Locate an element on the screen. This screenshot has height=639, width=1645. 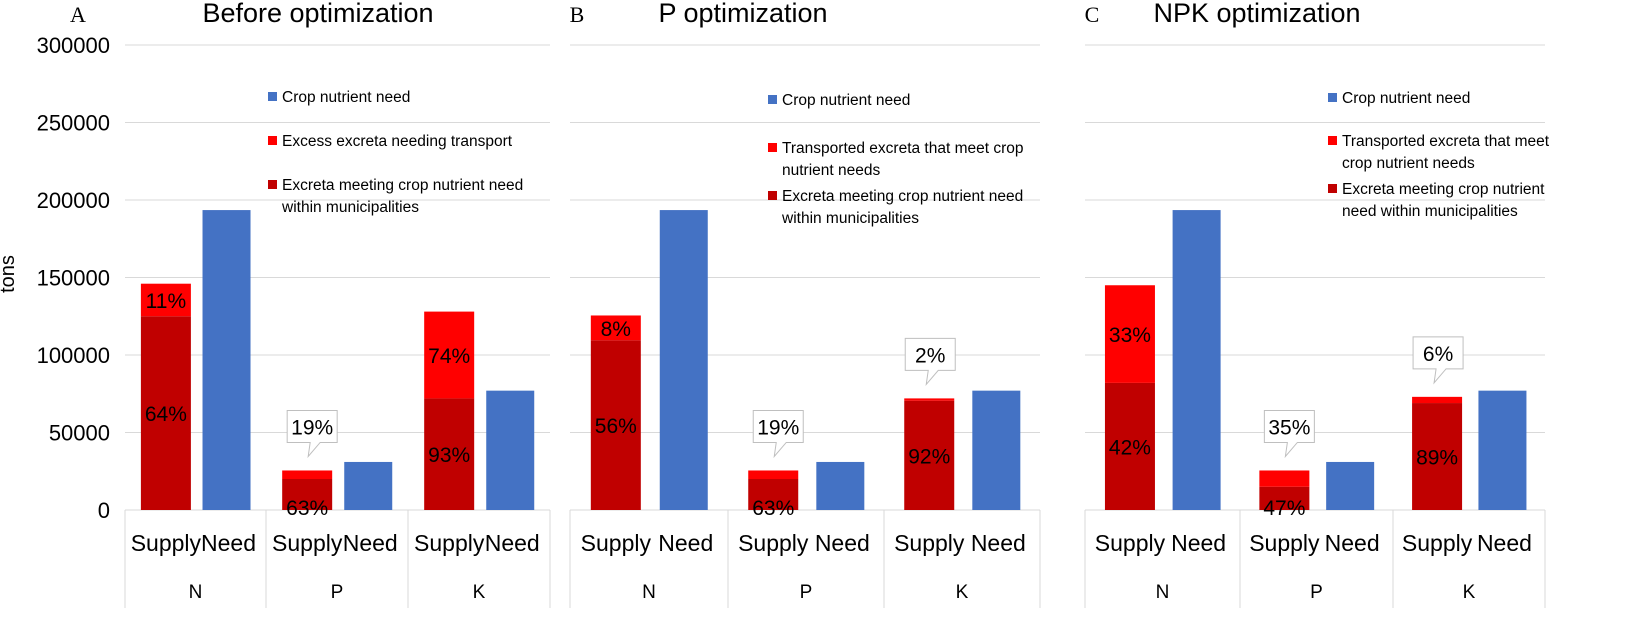
legend-label-excess: nutrient needs is located at coordinates (831, 170).